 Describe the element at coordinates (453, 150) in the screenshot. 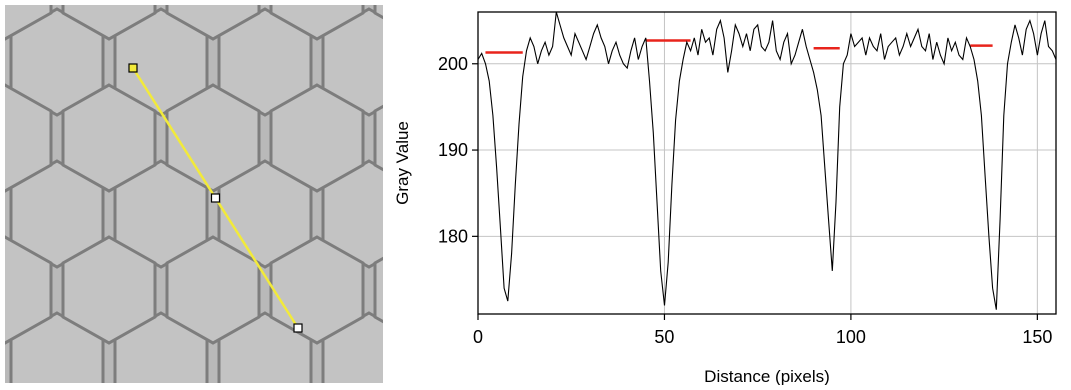

I see `y-tick-label-1: 190` at that location.